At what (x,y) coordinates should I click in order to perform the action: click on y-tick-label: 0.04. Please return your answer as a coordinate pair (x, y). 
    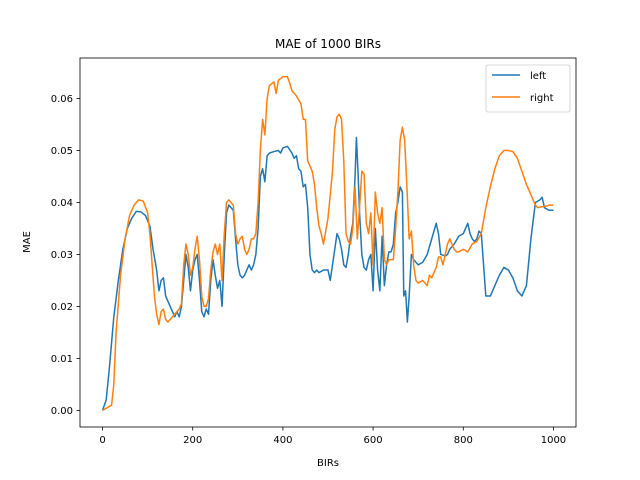
    Looking at the image, I should click on (62, 203).